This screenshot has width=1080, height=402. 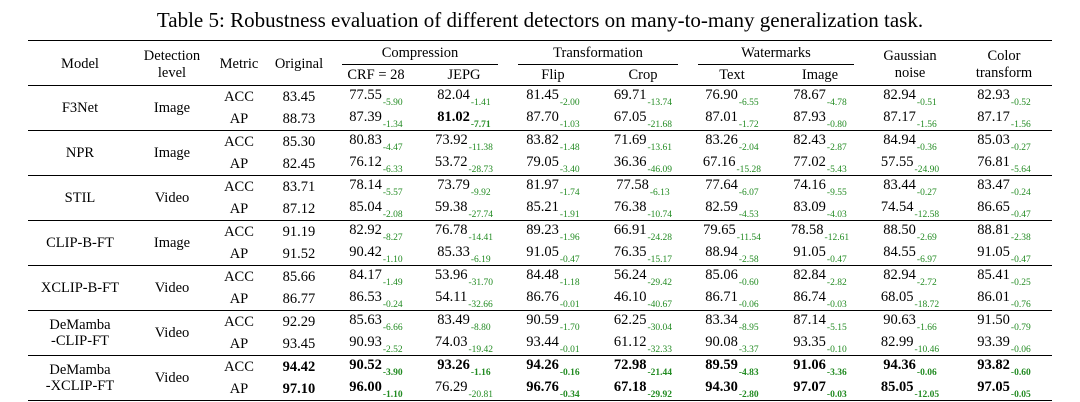 I want to click on result-value: 90.93, so click(x=365, y=342).